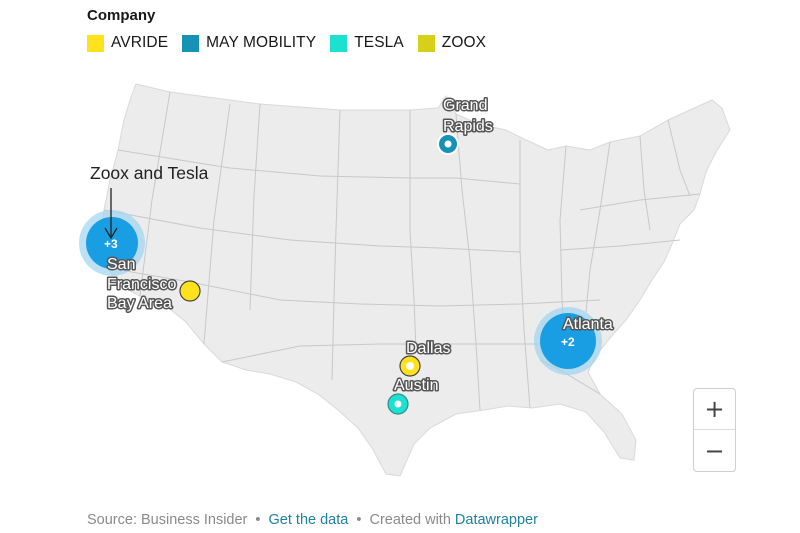 This screenshot has width=800, height=533. What do you see at coordinates (167, 520) in the screenshot?
I see `footer-source: Source: Business Insider` at bounding box center [167, 520].